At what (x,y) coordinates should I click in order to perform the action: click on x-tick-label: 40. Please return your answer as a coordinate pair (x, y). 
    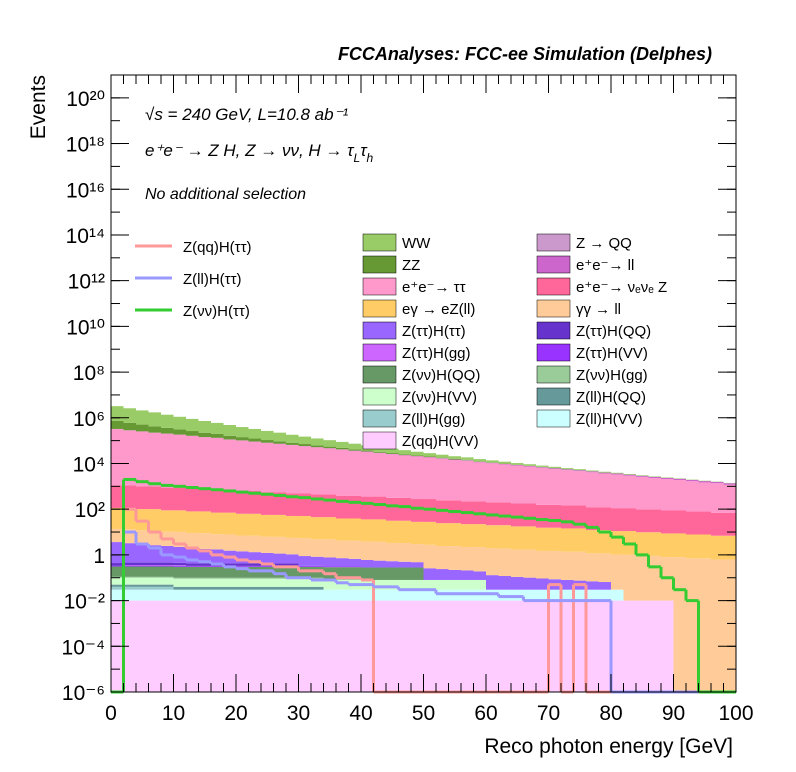
    Looking at the image, I should click on (360, 713).